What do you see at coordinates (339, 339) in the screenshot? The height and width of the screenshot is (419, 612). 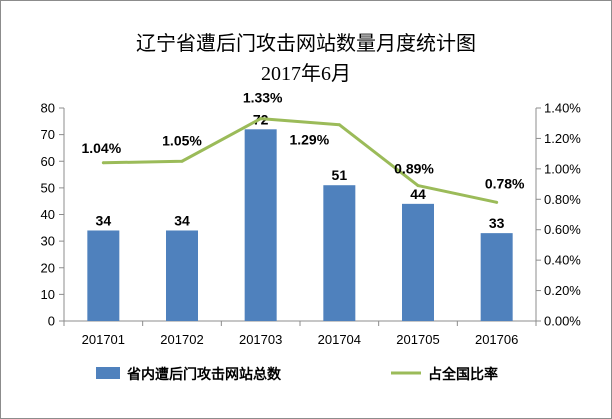 I see `x-tick-label: 201704` at bounding box center [339, 339].